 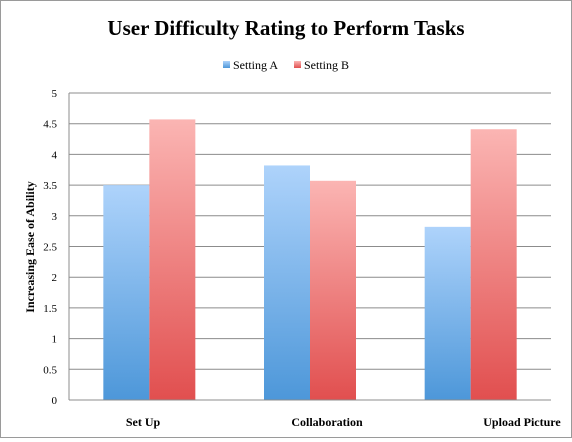 I want to click on bar-setting-b-collaboration, so click(x=333, y=290).